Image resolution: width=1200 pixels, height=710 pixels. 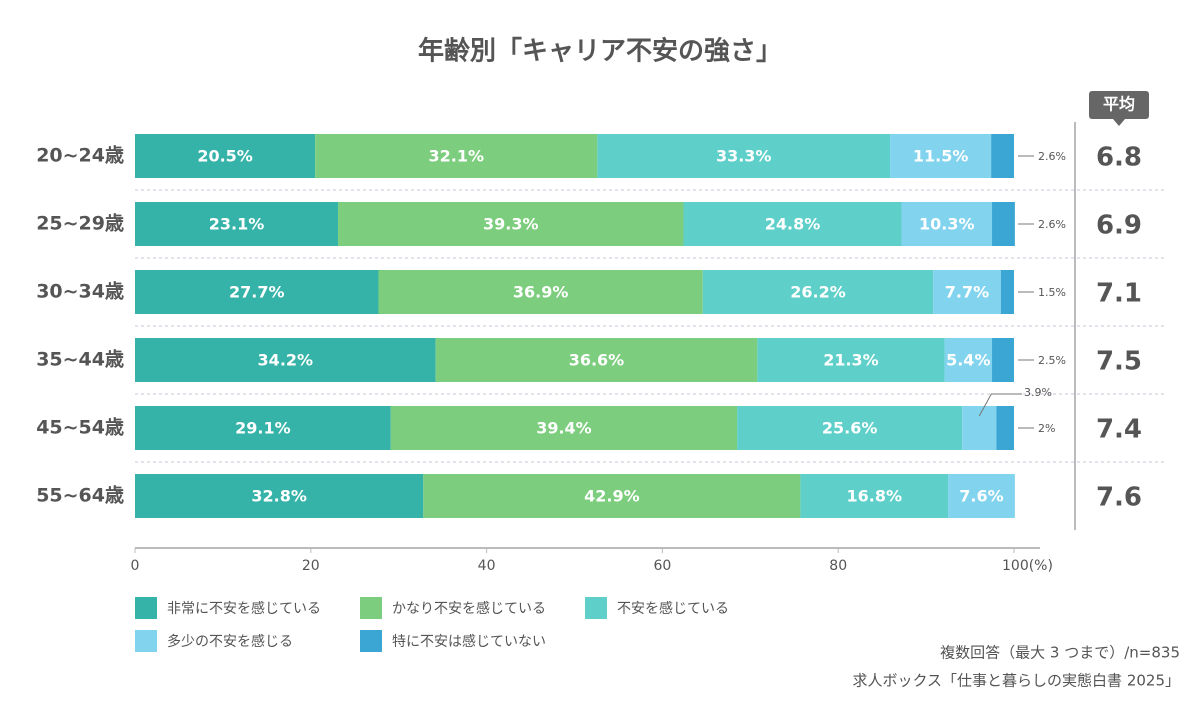 I want to click on average-header-box, so click(x=1119, y=105).